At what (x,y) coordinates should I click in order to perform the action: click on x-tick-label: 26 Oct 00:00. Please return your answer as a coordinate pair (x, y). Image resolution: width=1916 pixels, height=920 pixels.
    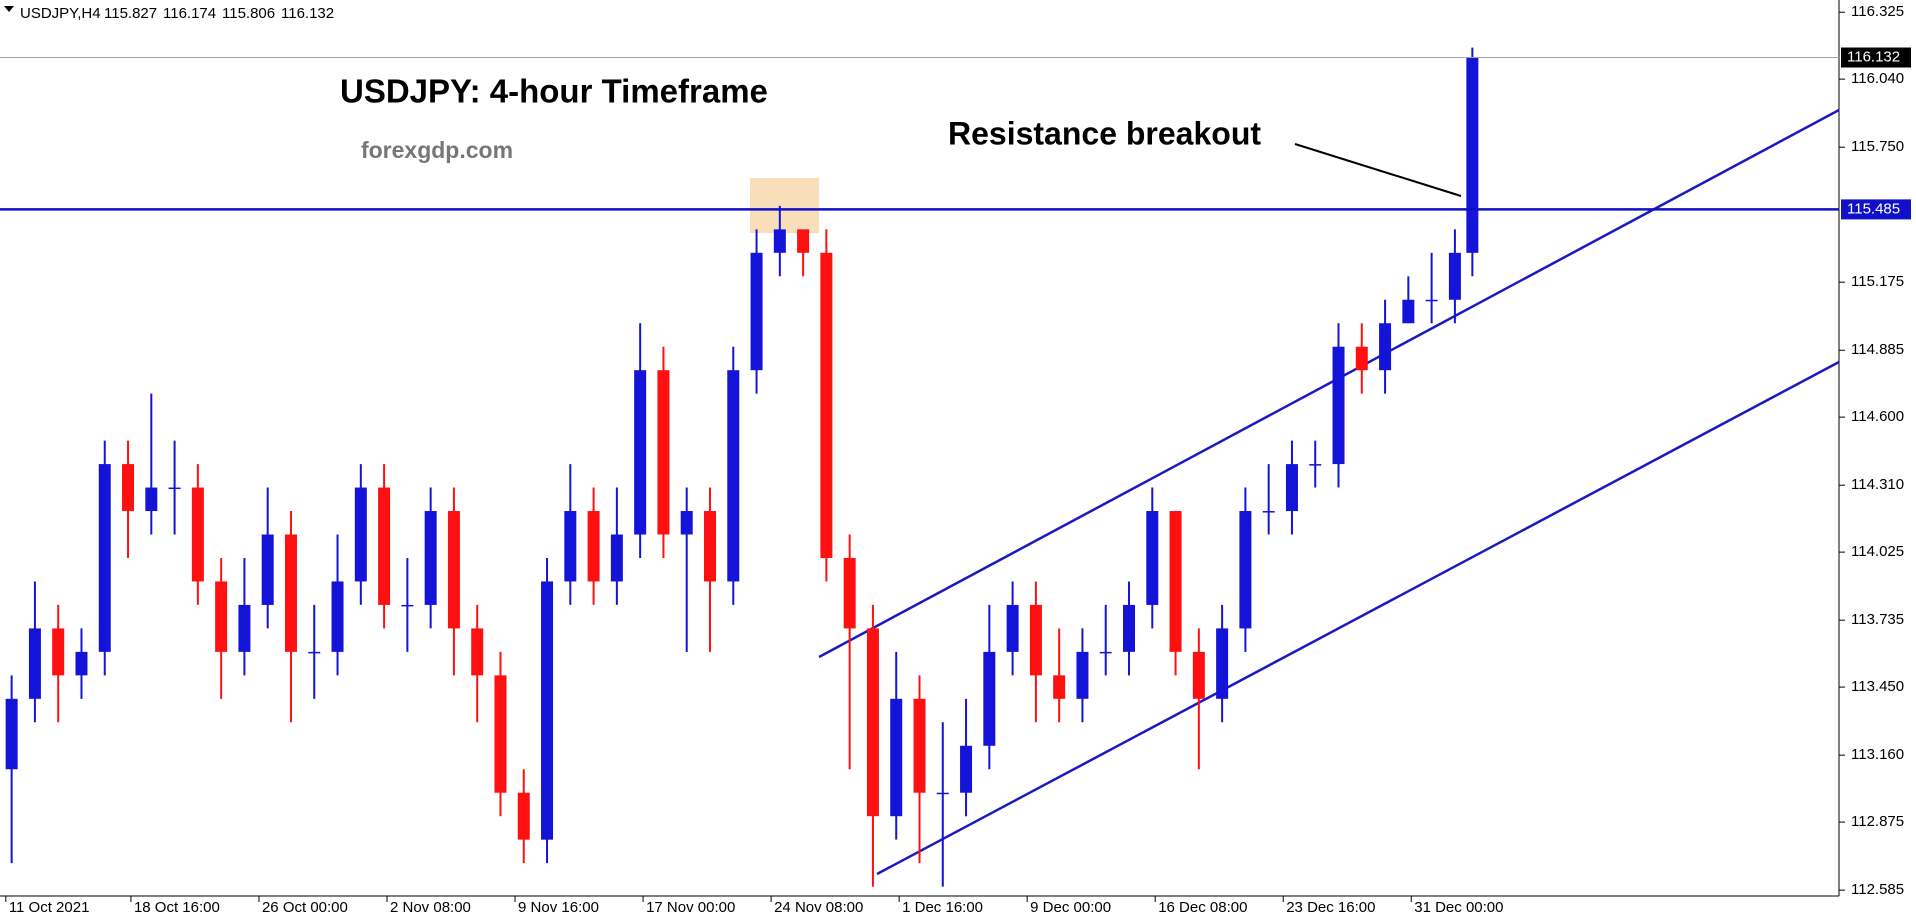
    Looking at the image, I should click on (305, 907).